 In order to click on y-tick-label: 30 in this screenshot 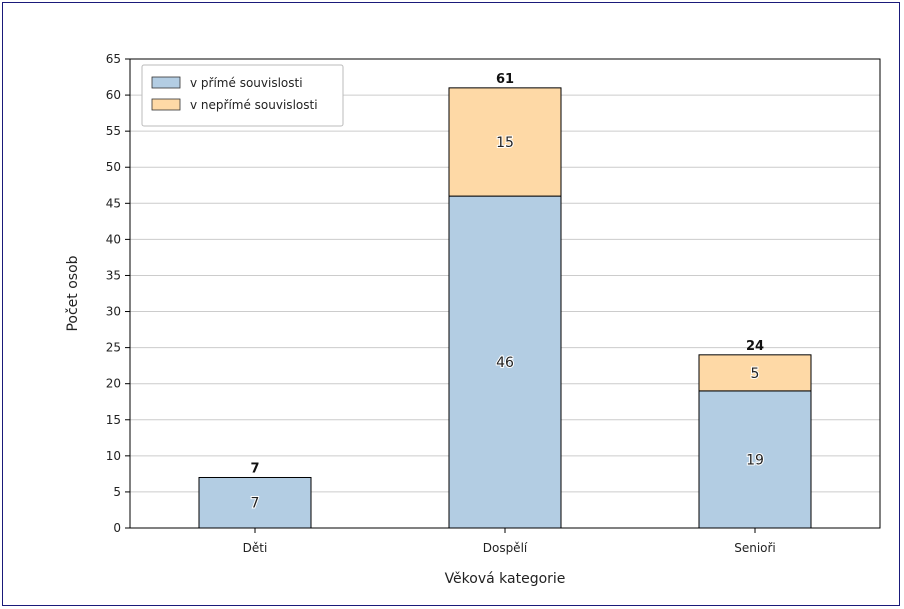, I will do `click(113, 312)`.